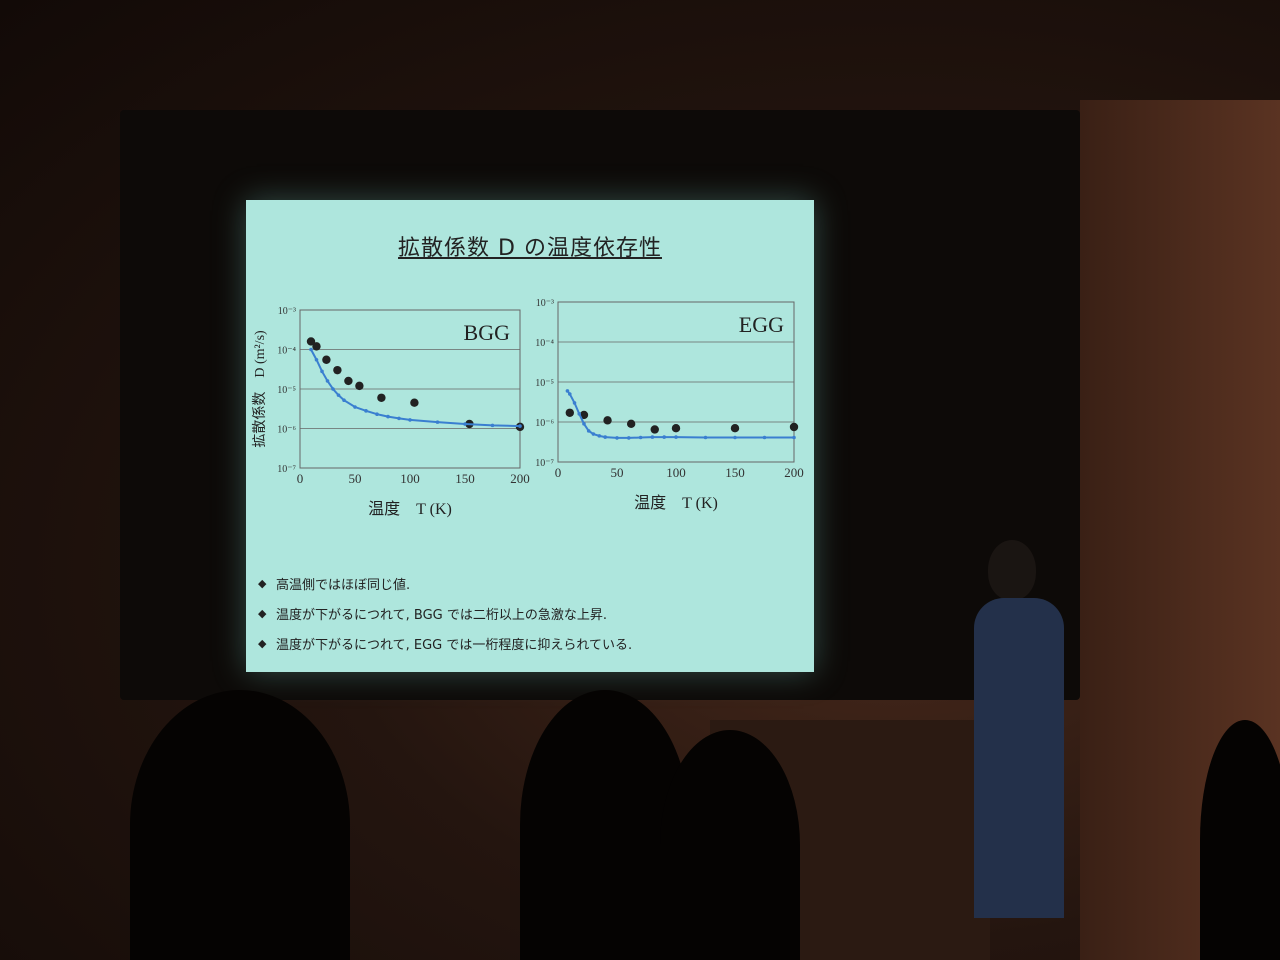 This screenshot has height=960, width=1280. I want to click on presenter-head, so click(1012, 570).